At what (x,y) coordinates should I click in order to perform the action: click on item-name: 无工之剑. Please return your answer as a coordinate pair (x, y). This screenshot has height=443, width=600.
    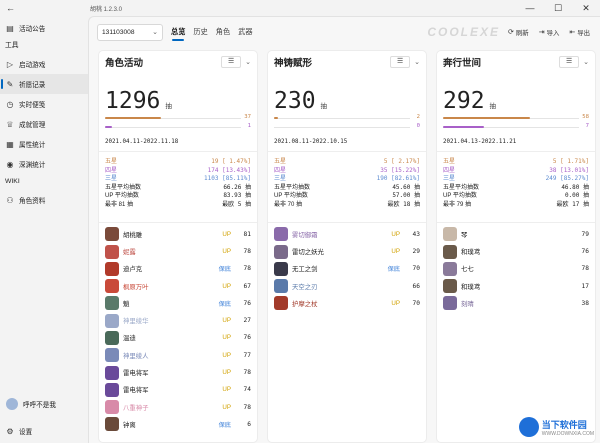
    Looking at the image, I should click on (305, 270).